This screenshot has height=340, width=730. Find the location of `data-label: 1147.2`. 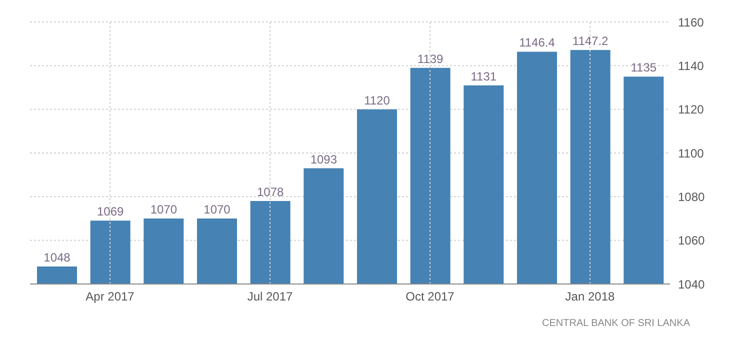

data-label: 1147.2 is located at coordinates (590, 41).